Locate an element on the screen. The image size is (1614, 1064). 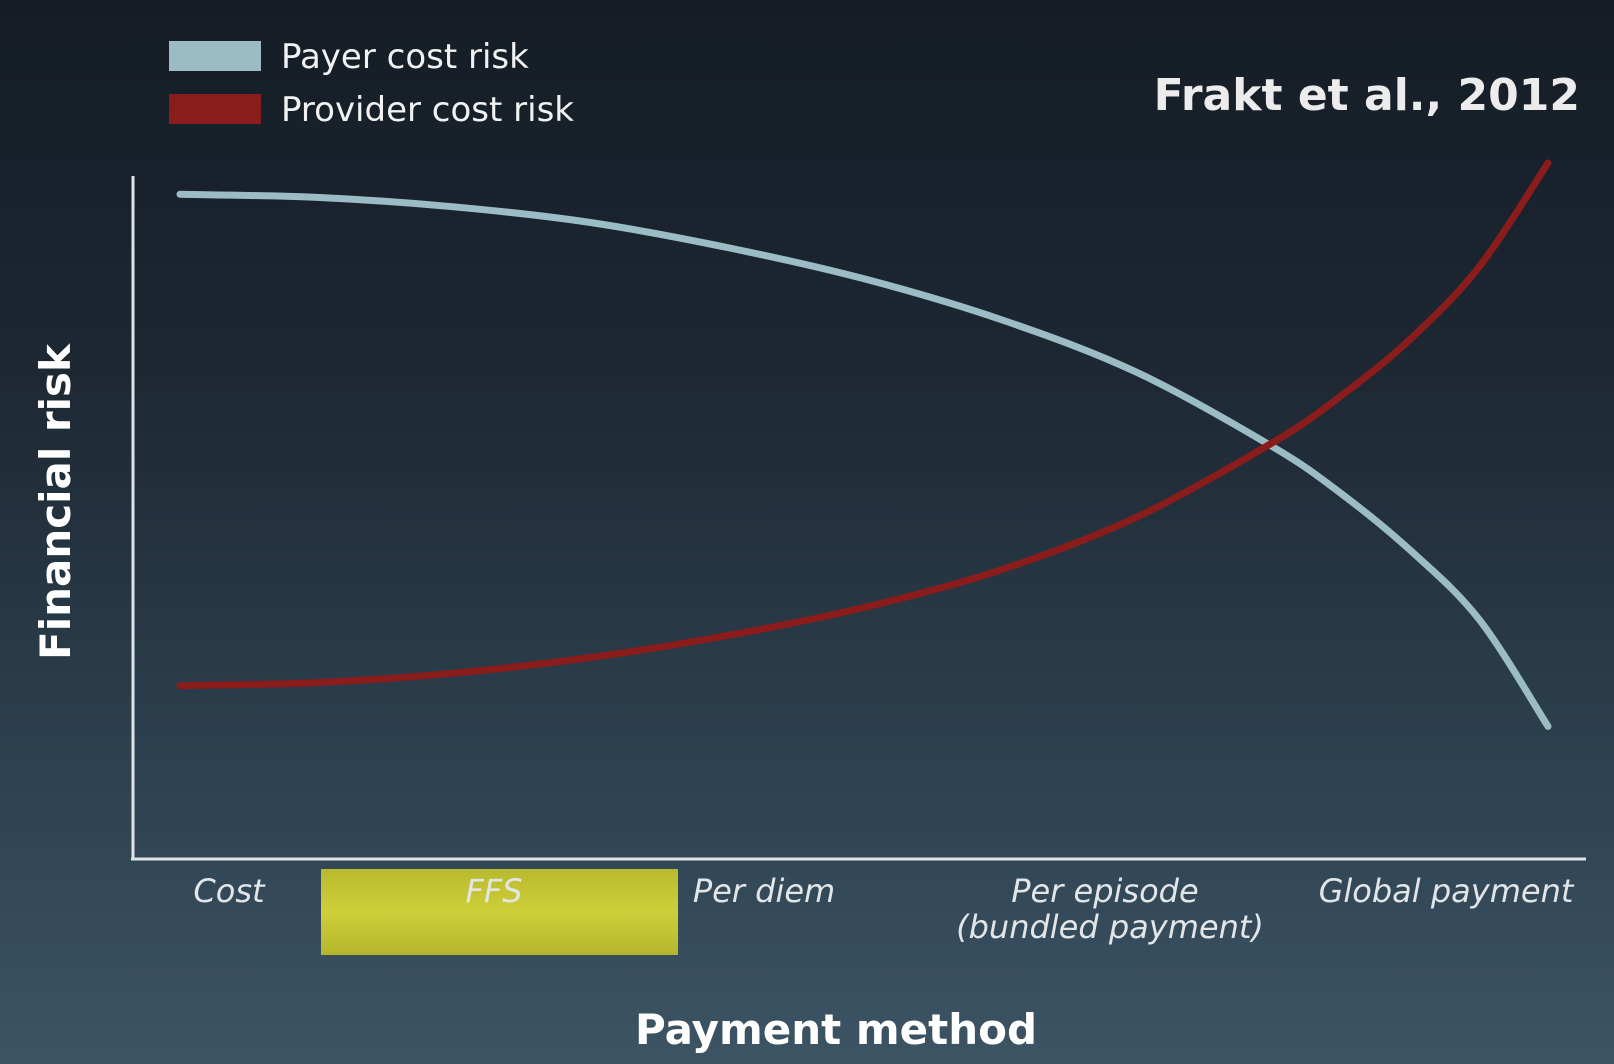
tick-label-cost: Cost is located at coordinates (229, 891).